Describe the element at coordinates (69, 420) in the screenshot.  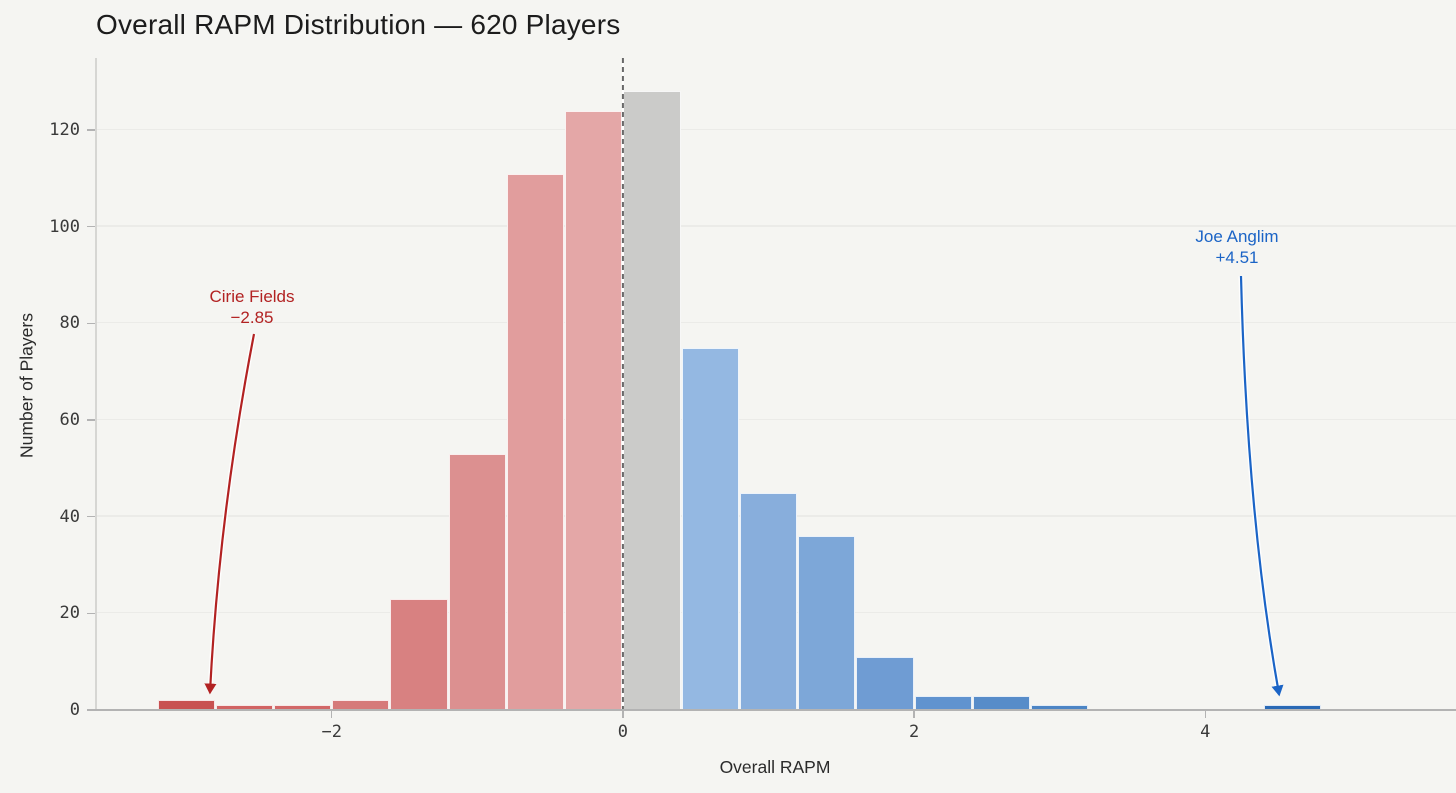
I see `y-tick-label: 60` at that location.